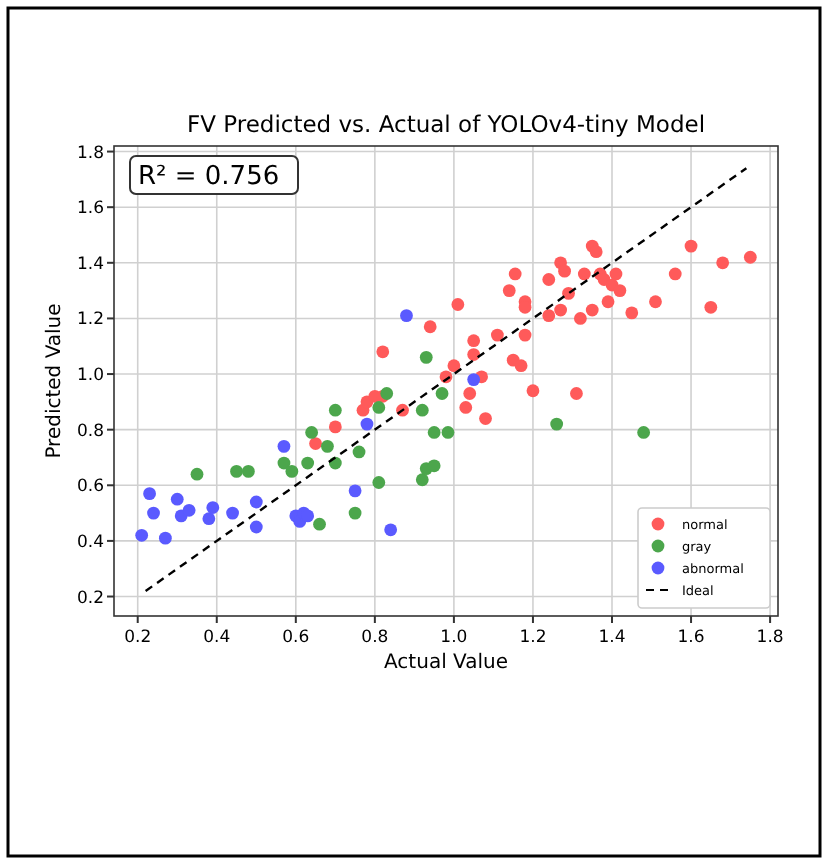  Describe the element at coordinates (90, 487) in the screenshot. I see `y-tick-label: 0.6` at that location.